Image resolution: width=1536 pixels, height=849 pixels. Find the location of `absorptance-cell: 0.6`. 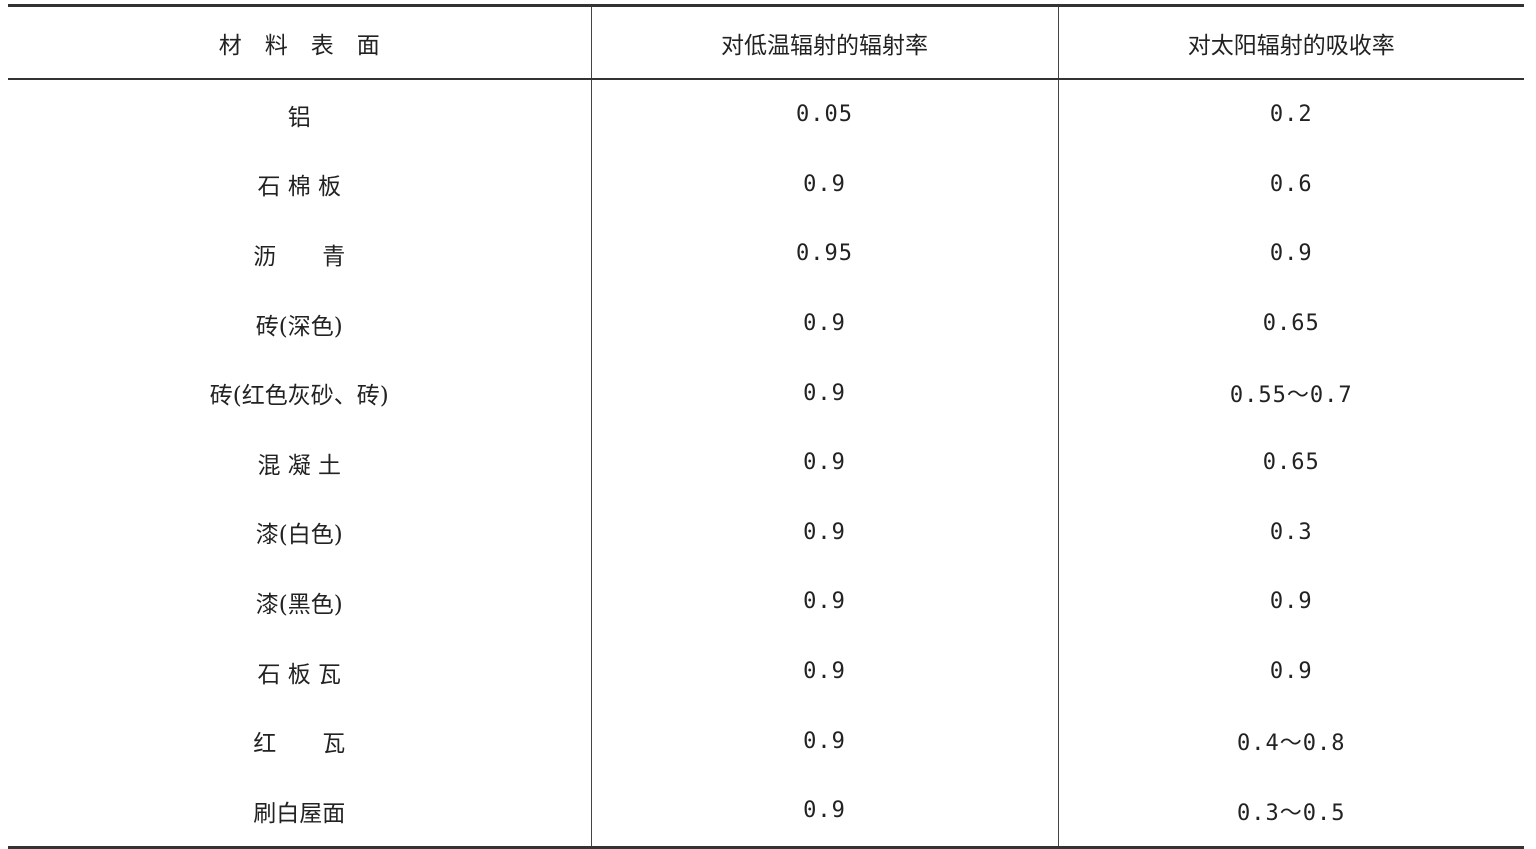

absorptance-cell: 0.6 is located at coordinates (1290, 184).